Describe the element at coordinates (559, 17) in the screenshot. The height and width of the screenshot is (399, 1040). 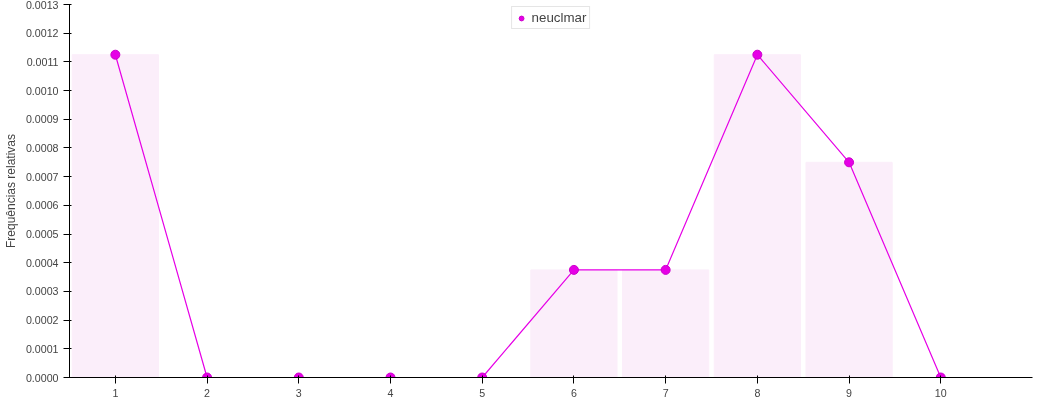
I see `legend-label: neuclmar` at that location.